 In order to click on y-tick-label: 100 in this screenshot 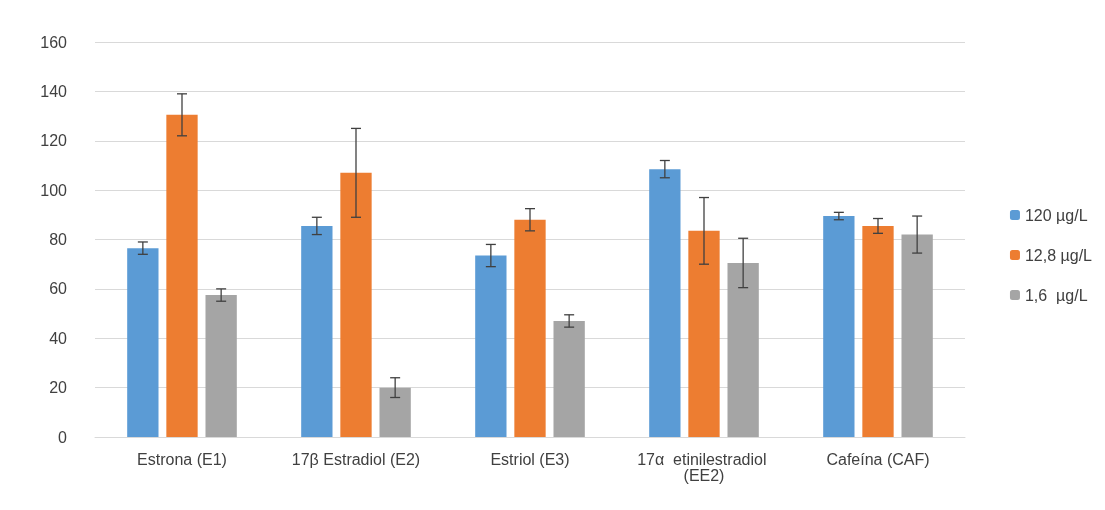, I will do `click(54, 190)`.